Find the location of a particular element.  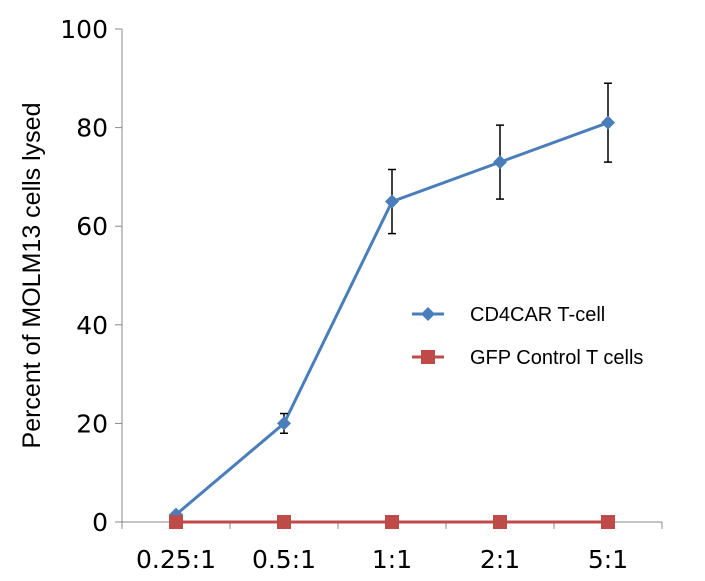

y-tick-label: 100 is located at coordinates (84, 29).